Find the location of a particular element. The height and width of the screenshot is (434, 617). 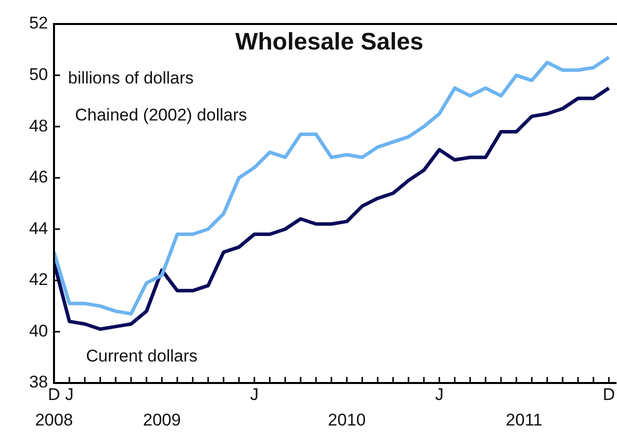

text: 2011 is located at coordinates (524, 420).